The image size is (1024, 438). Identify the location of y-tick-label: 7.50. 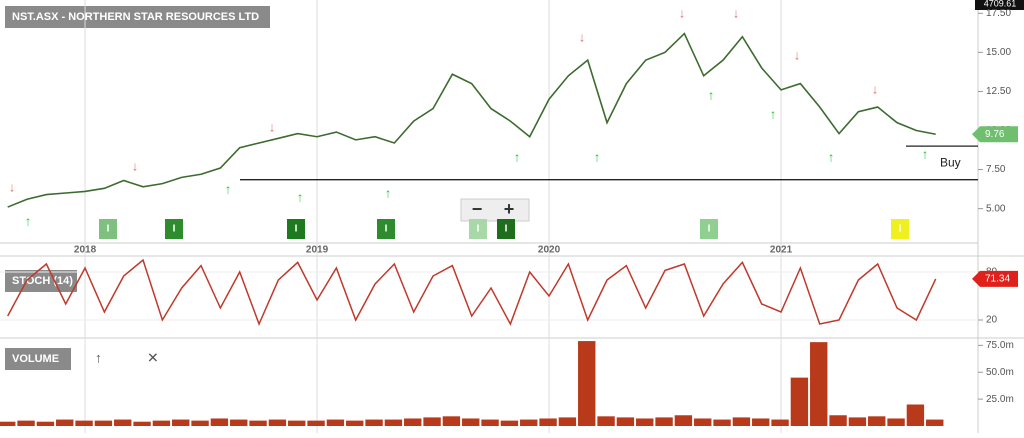
(996, 169).